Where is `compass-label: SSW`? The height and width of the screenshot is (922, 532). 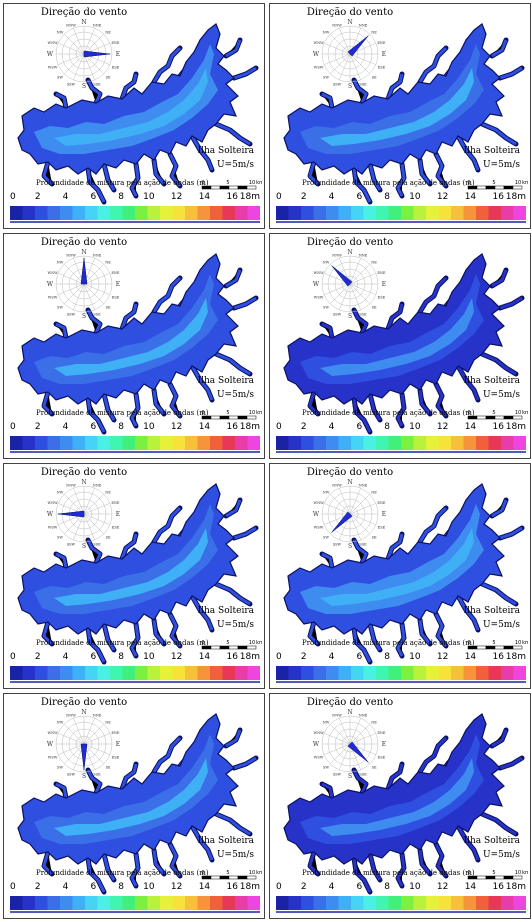 compass-label: SSW is located at coordinates (337, 315).